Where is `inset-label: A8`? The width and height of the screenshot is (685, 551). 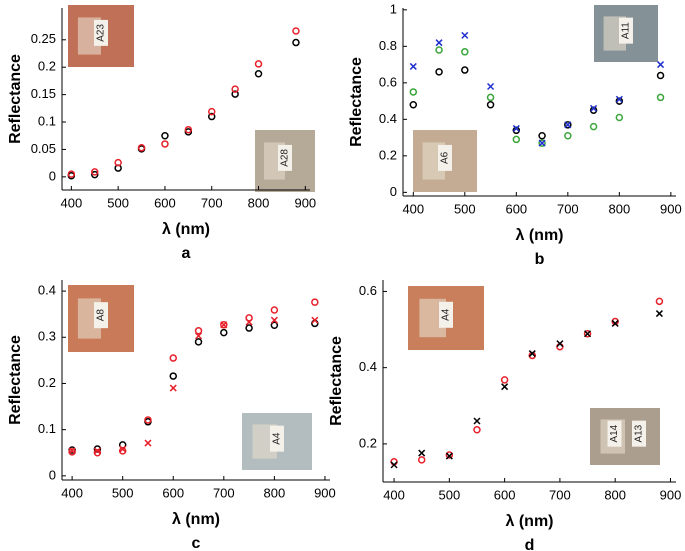 inset-label: A8 is located at coordinates (101, 315).